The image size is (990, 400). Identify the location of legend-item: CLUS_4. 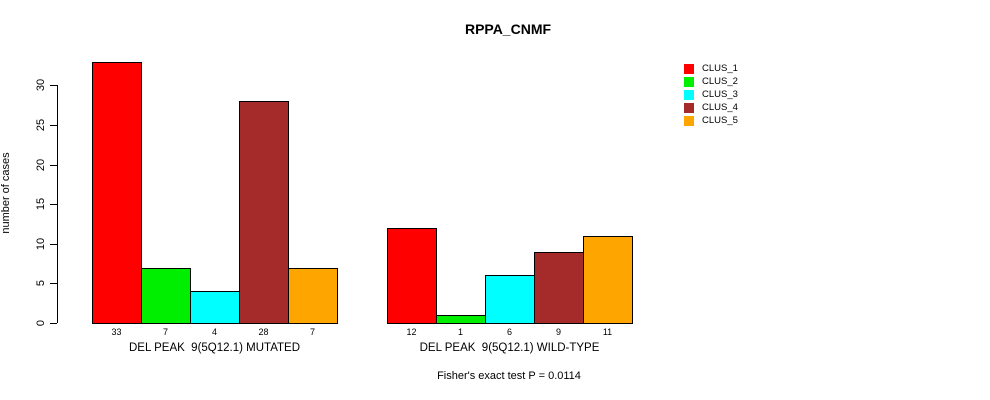
(711, 107).